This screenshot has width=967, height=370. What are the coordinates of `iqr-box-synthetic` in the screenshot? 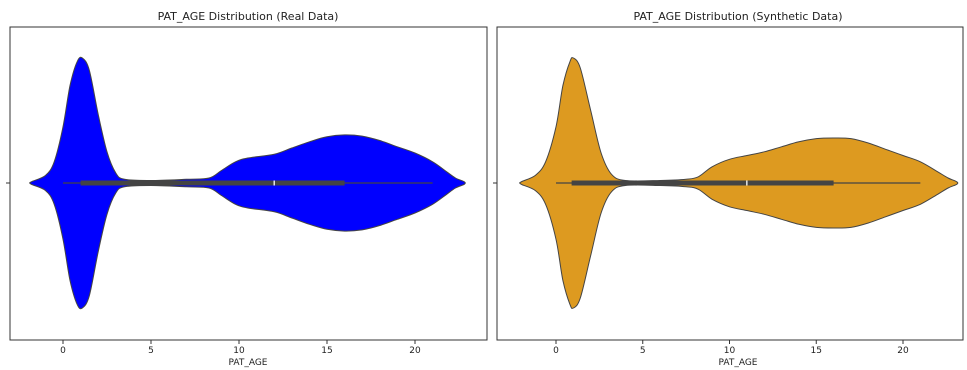 It's located at (702, 183).